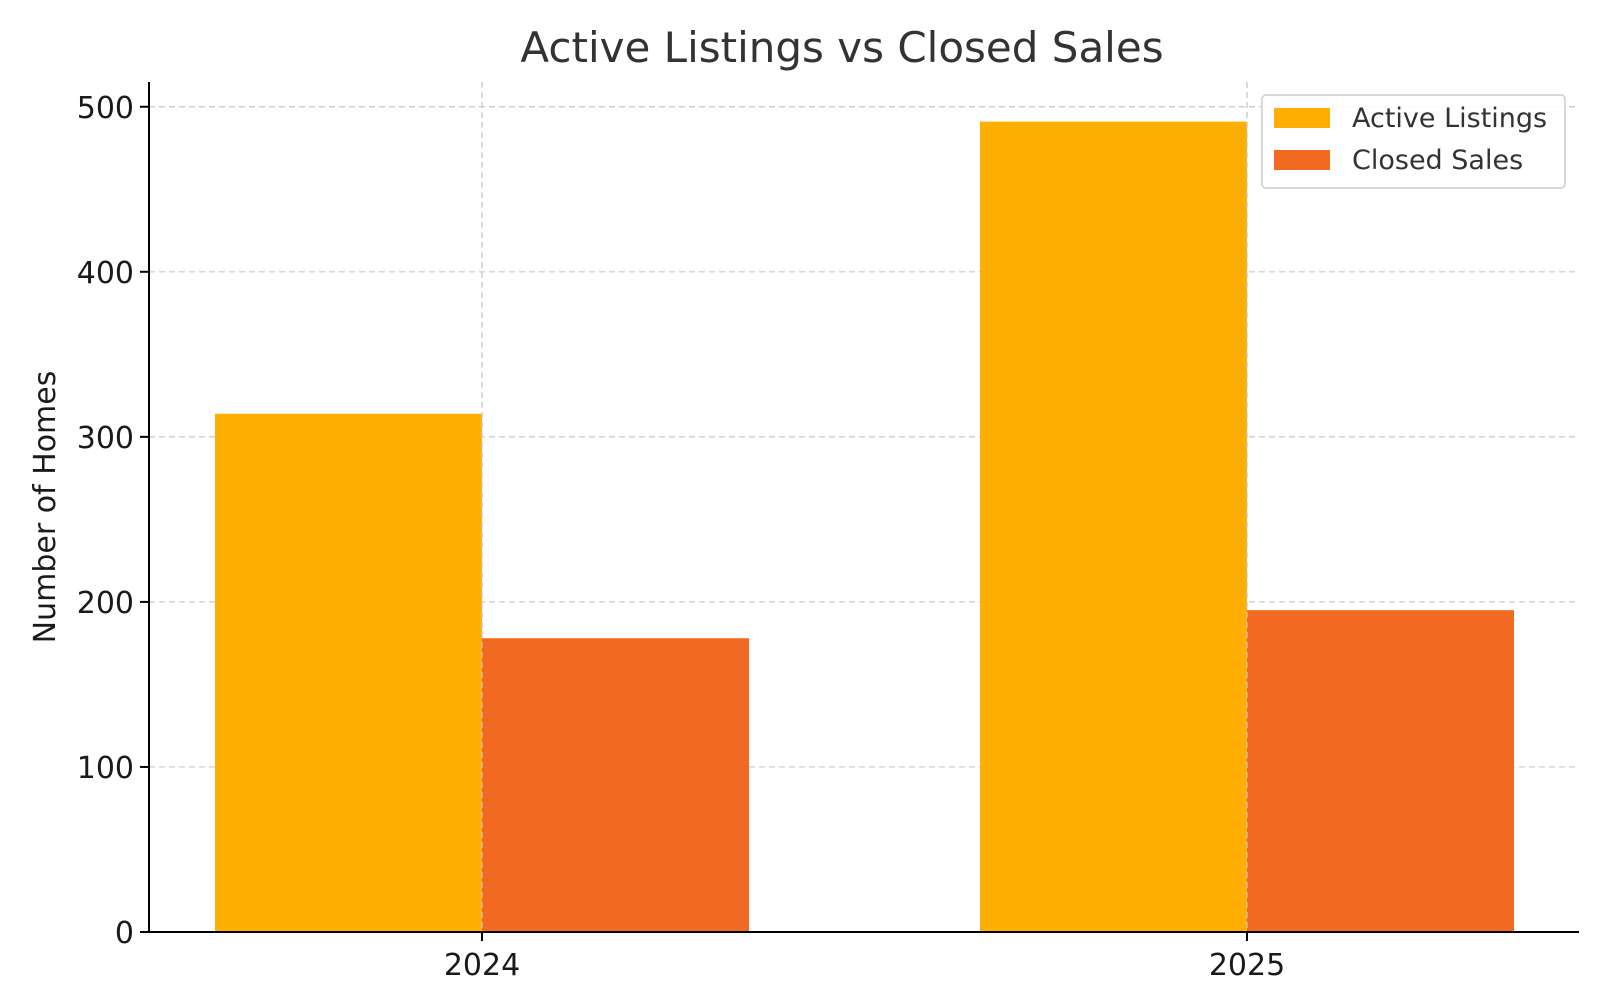 This screenshot has height=1000, width=1600. I want to click on bar-active-listings-2024, so click(348, 672).